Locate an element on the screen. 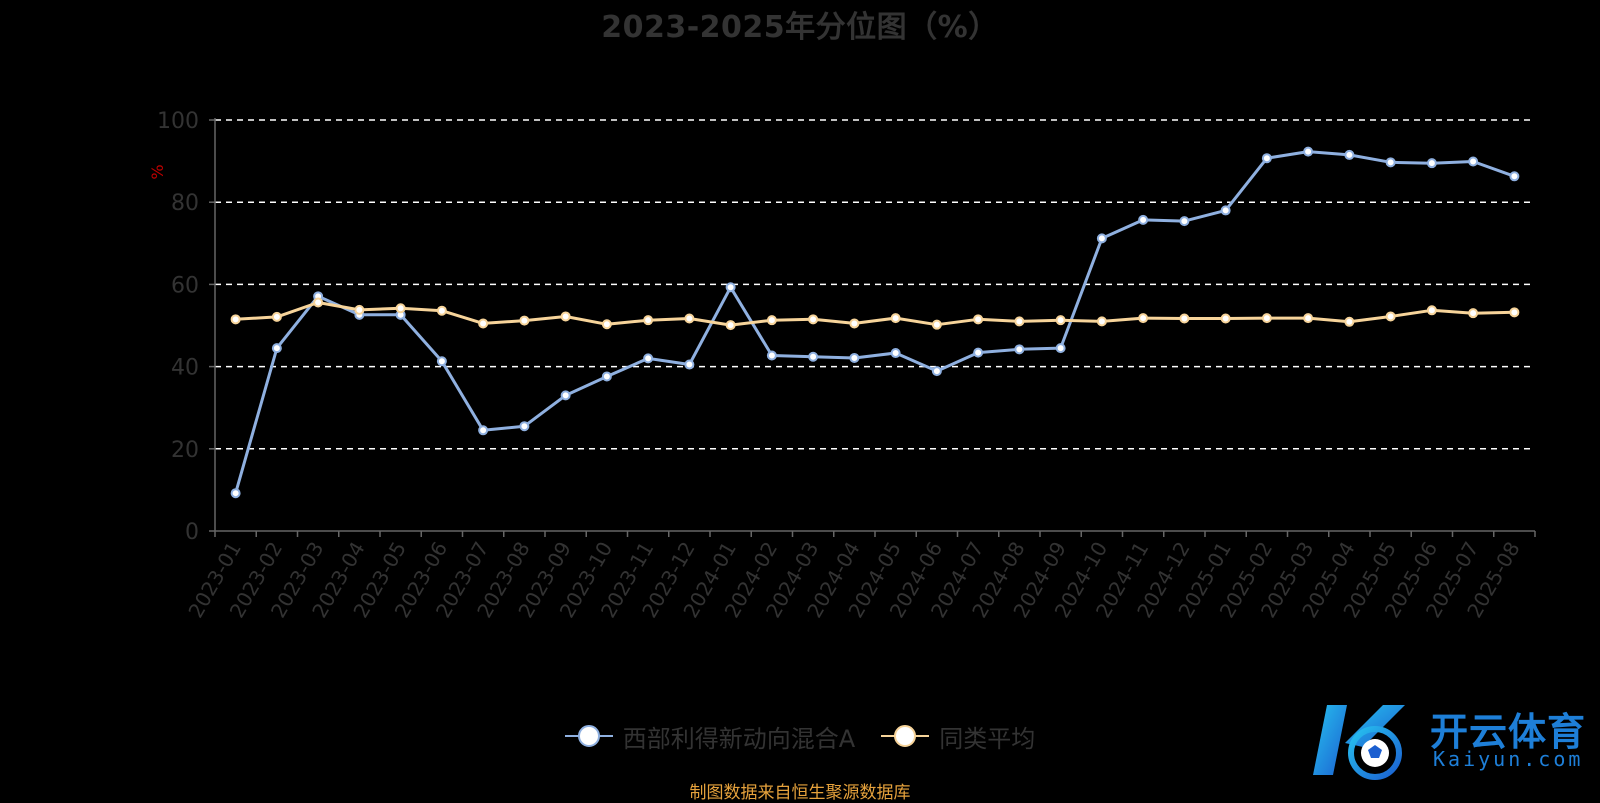  legend-dot-fund is located at coordinates (588, 736).